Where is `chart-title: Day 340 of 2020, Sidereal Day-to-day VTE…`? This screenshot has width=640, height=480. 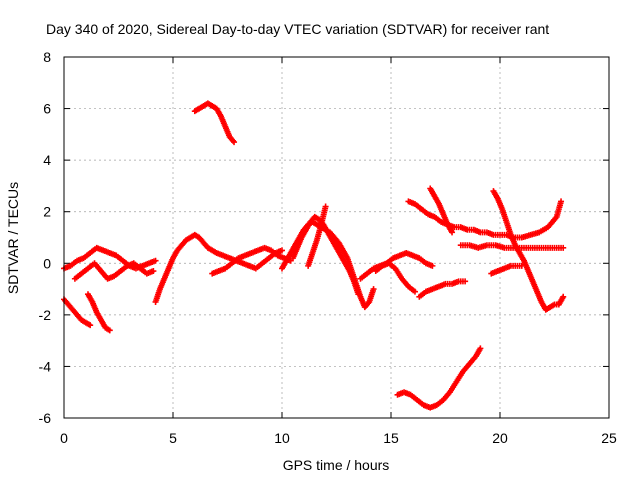 chart-title: Day 340 of 2020, Sidereal Day-to-day VTE… is located at coordinates (297, 29).